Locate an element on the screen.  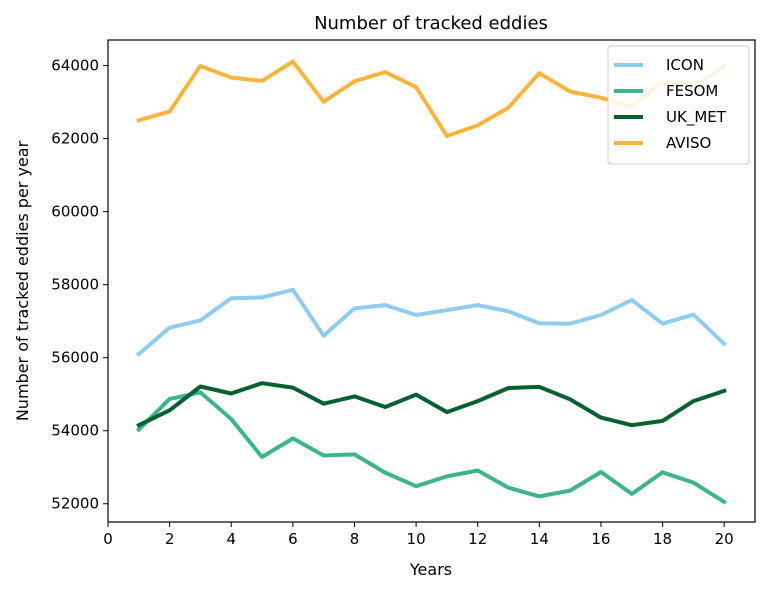
y-tick-label: 60000 is located at coordinates (75, 212).